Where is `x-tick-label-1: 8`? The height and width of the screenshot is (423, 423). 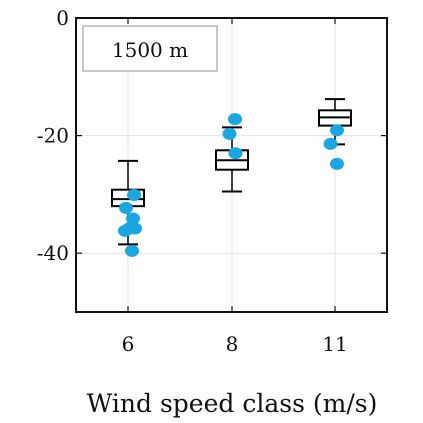 x-tick-label-1: 8 is located at coordinates (232, 344).